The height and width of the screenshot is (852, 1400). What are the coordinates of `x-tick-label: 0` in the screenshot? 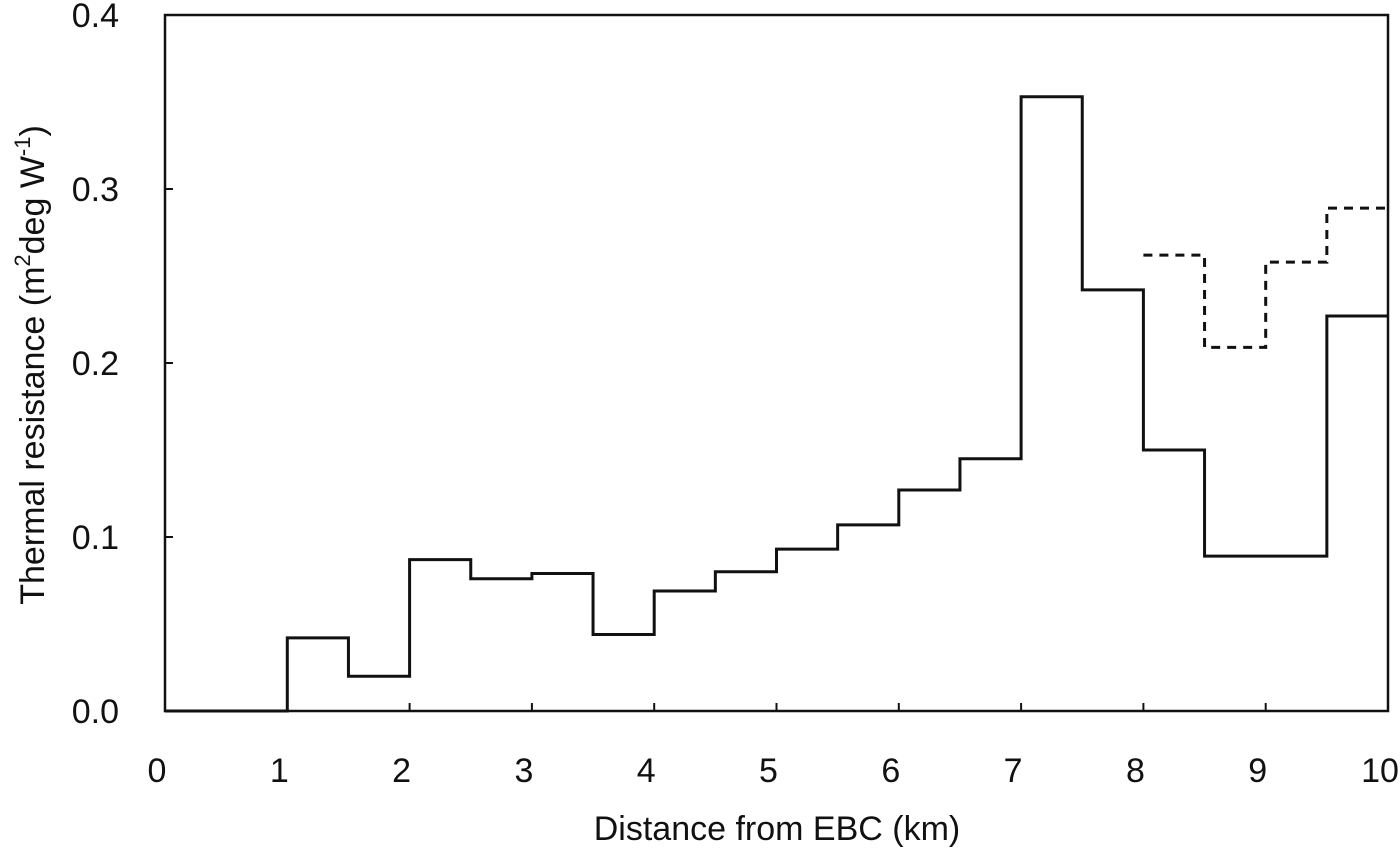 It's located at (157, 771).